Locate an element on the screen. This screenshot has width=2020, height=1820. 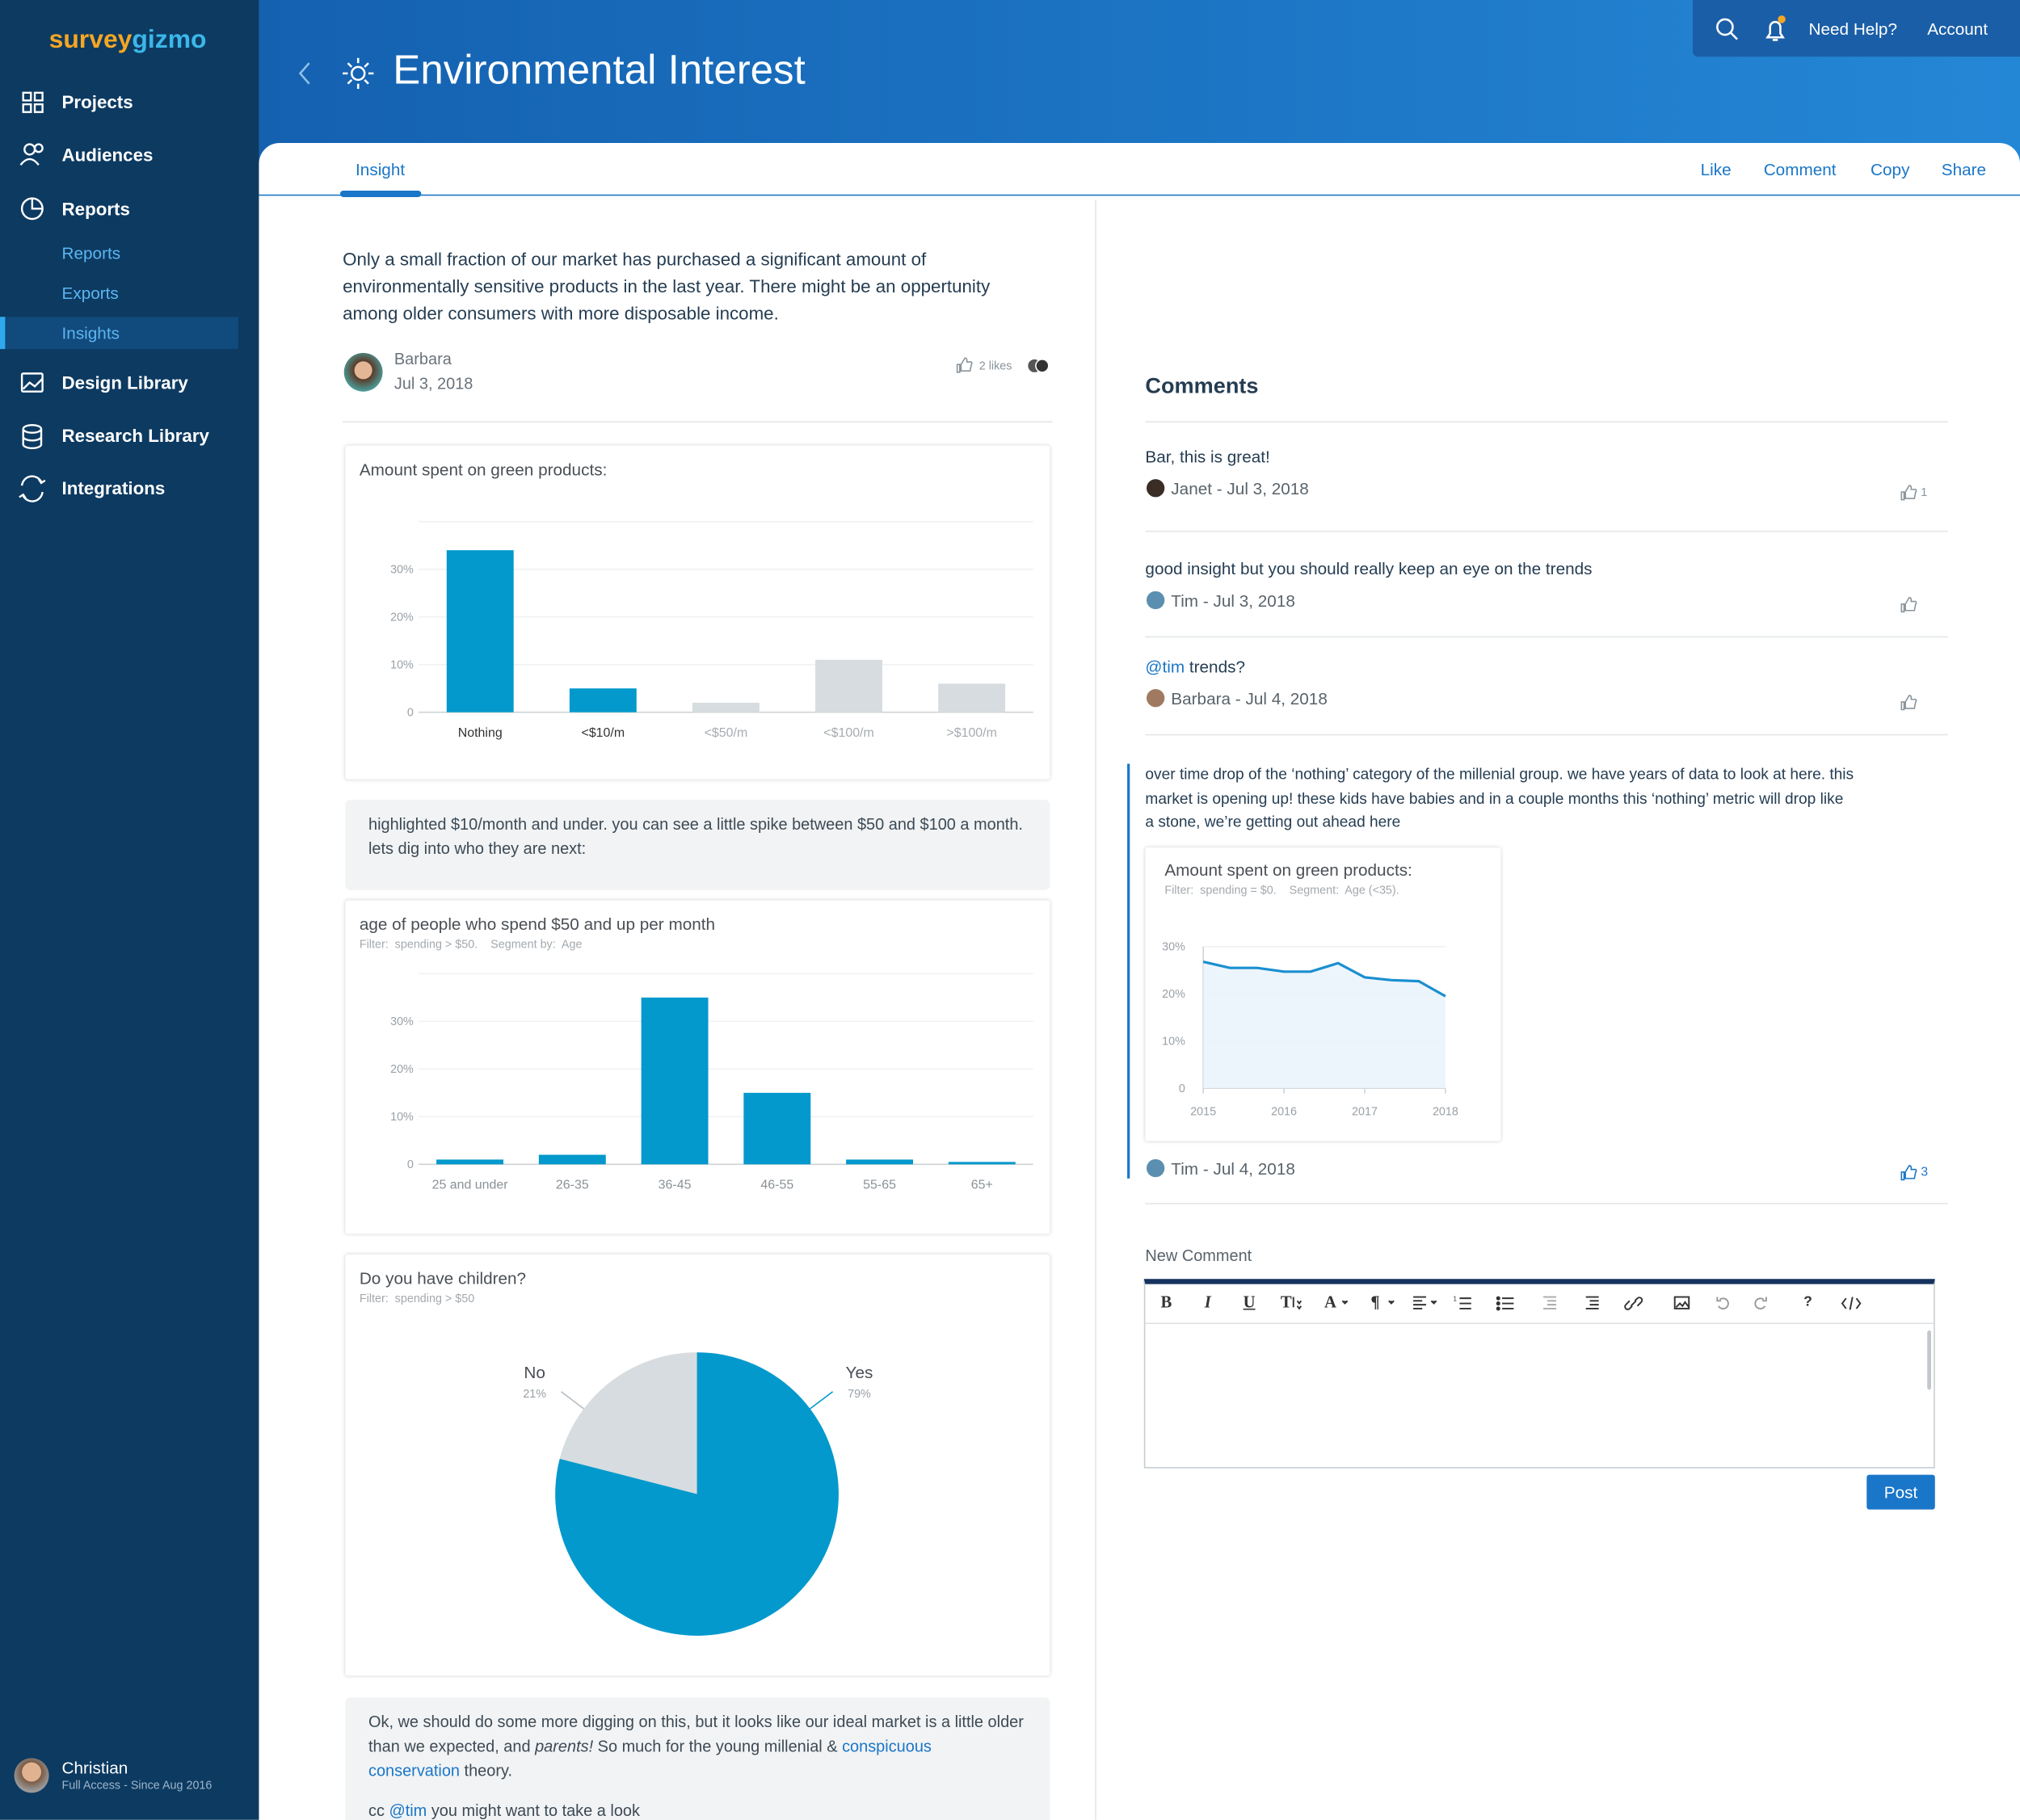
active-highlight is located at coordinates (119, 333).